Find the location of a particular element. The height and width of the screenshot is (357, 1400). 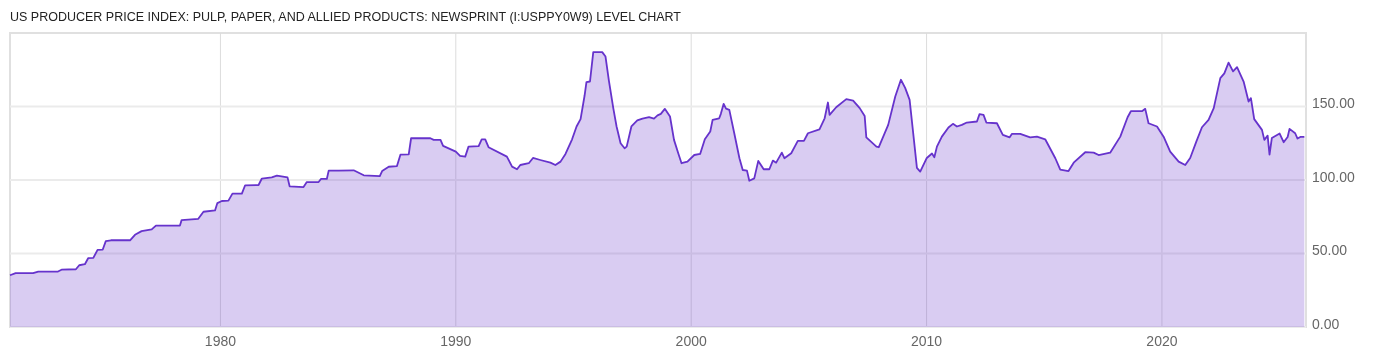

y-tick-label: 50.00 is located at coordinates (1330, 250).